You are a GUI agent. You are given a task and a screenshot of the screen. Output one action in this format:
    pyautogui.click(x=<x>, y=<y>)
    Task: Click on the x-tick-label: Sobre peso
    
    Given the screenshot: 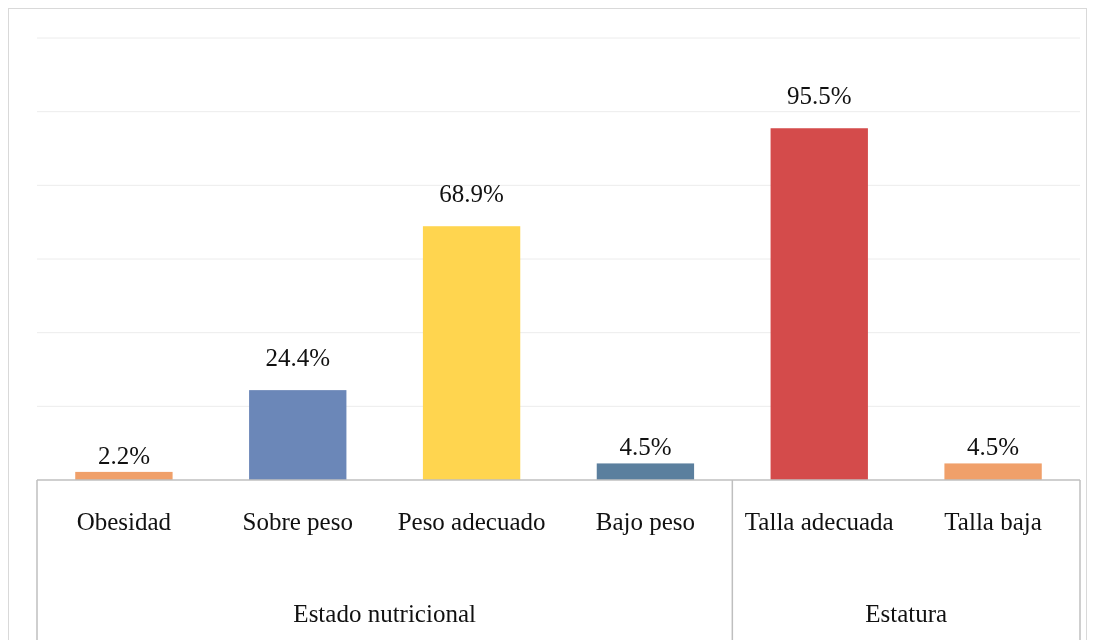 What is the action you would take?
    pyautogui.click(x=297, y=521)
    